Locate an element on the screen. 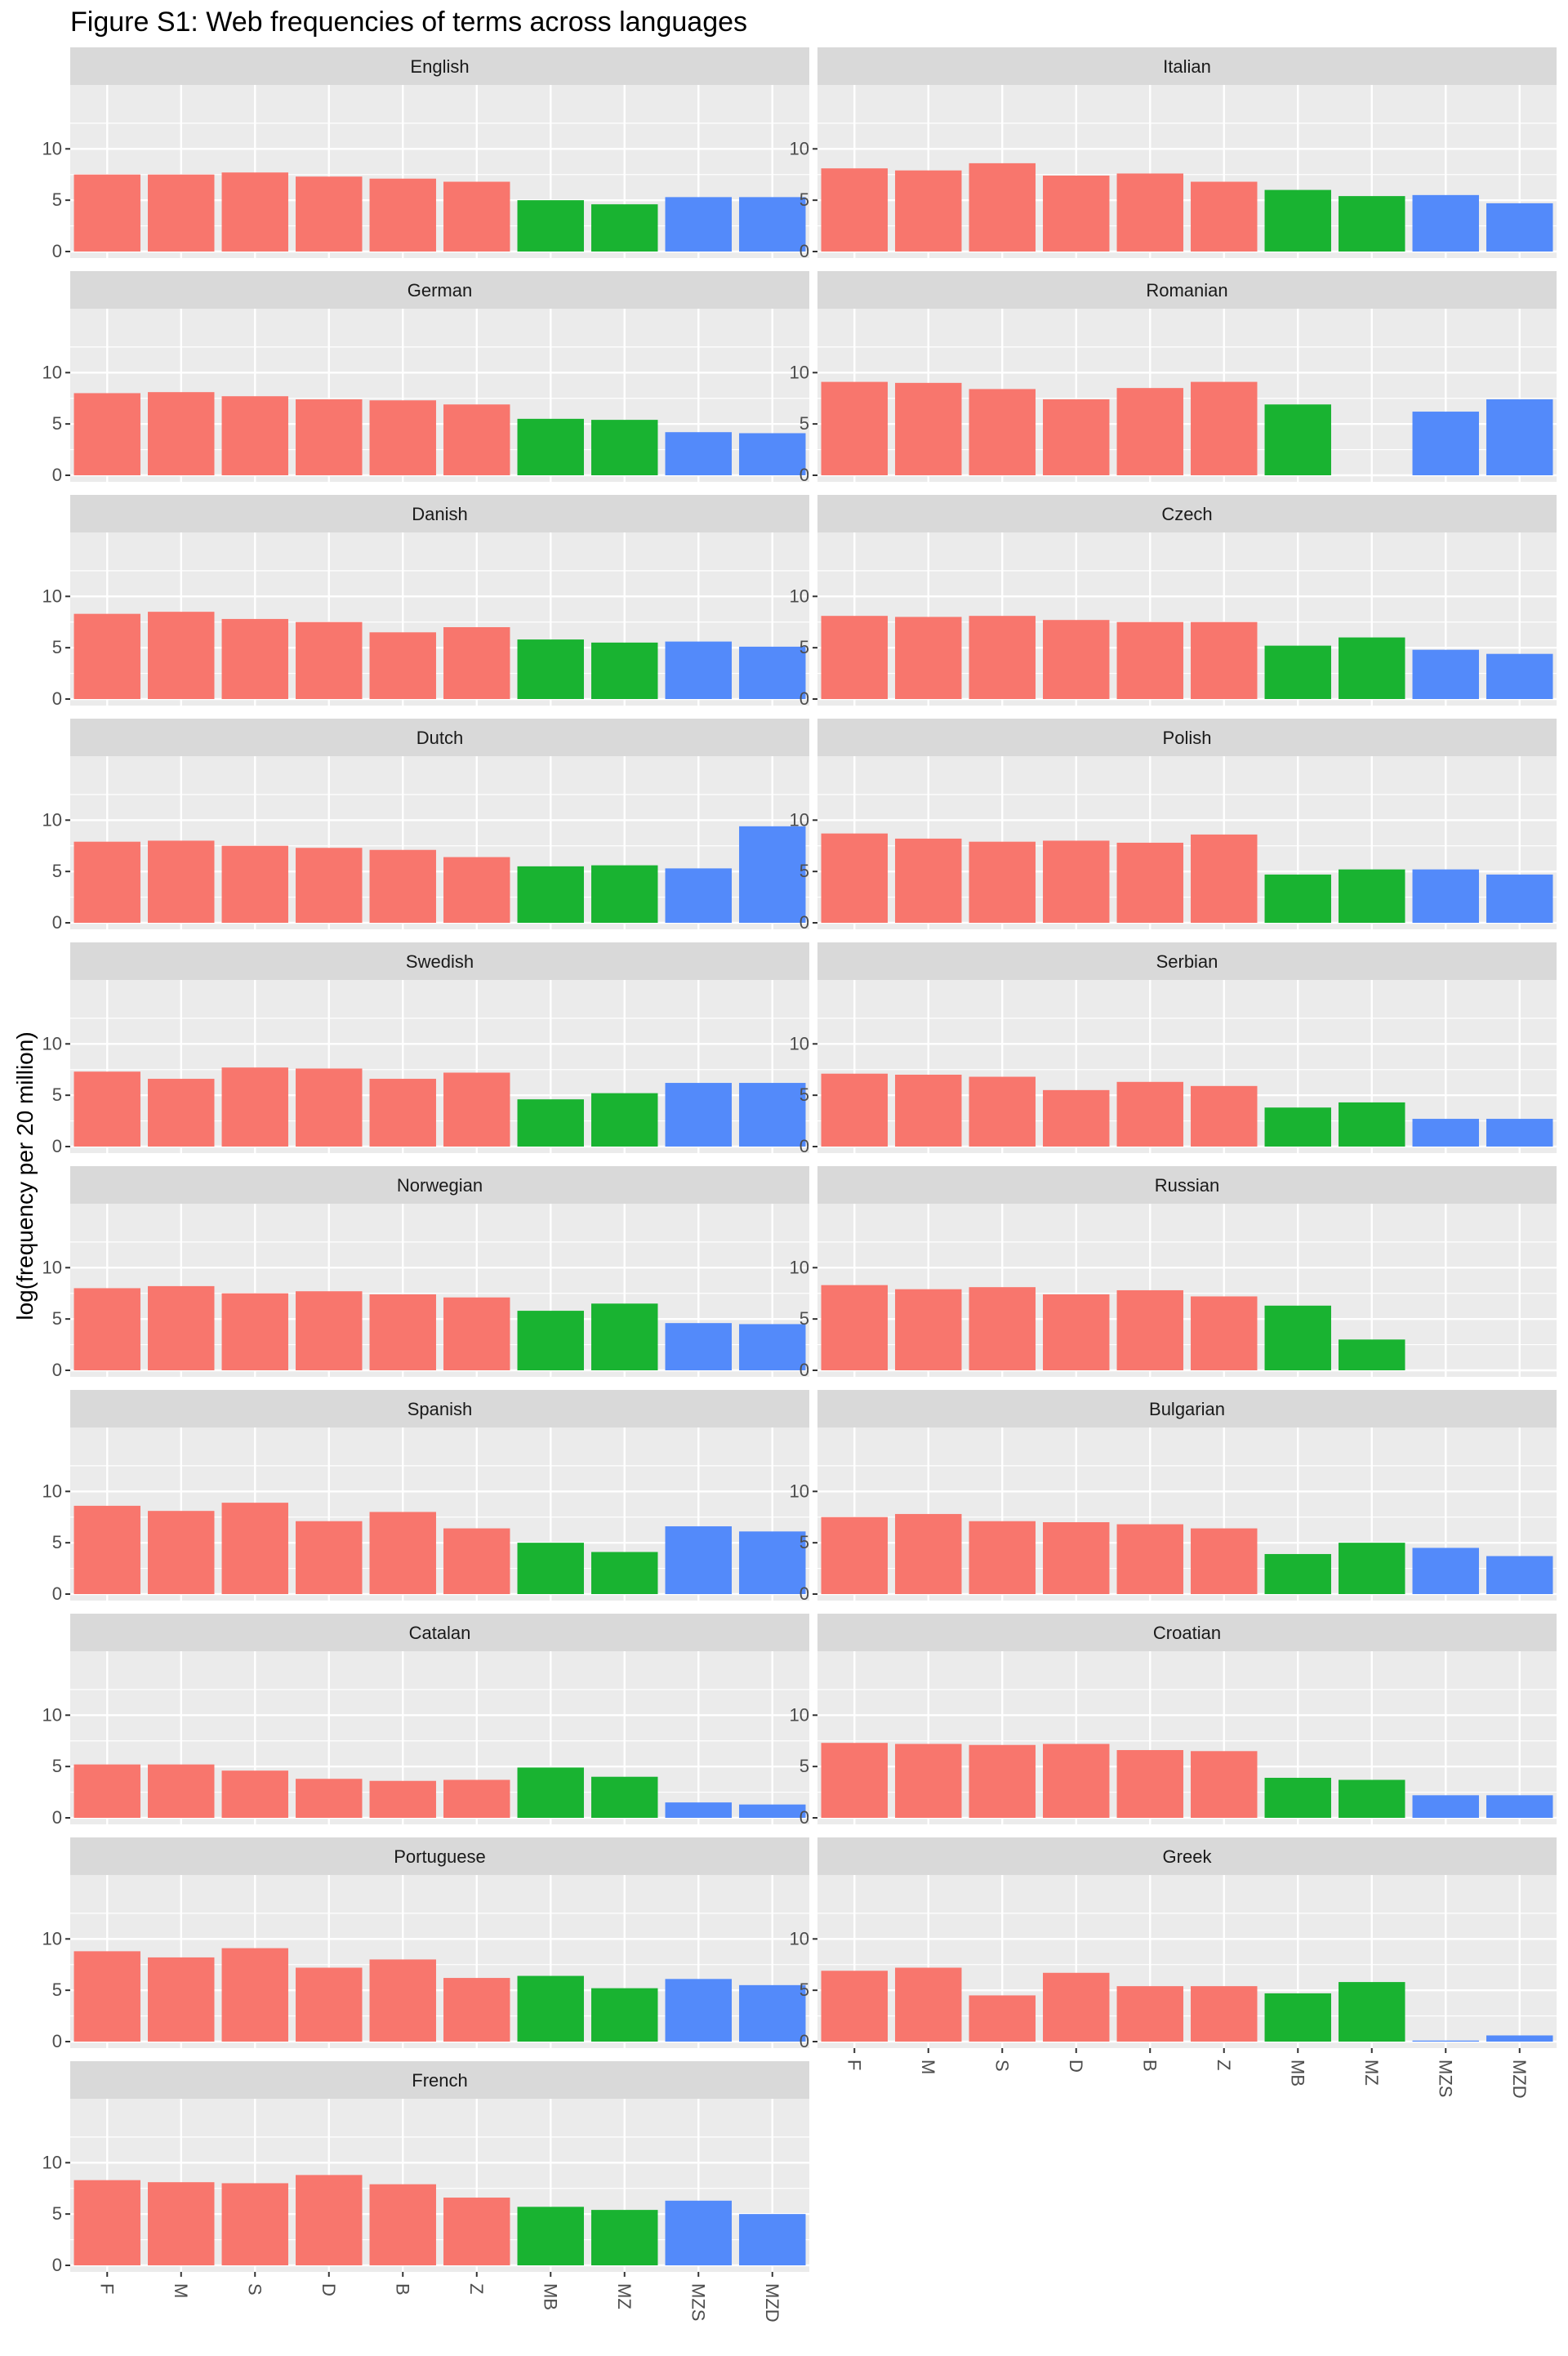  bar-czech-z is located at coordinates (1224, 660).